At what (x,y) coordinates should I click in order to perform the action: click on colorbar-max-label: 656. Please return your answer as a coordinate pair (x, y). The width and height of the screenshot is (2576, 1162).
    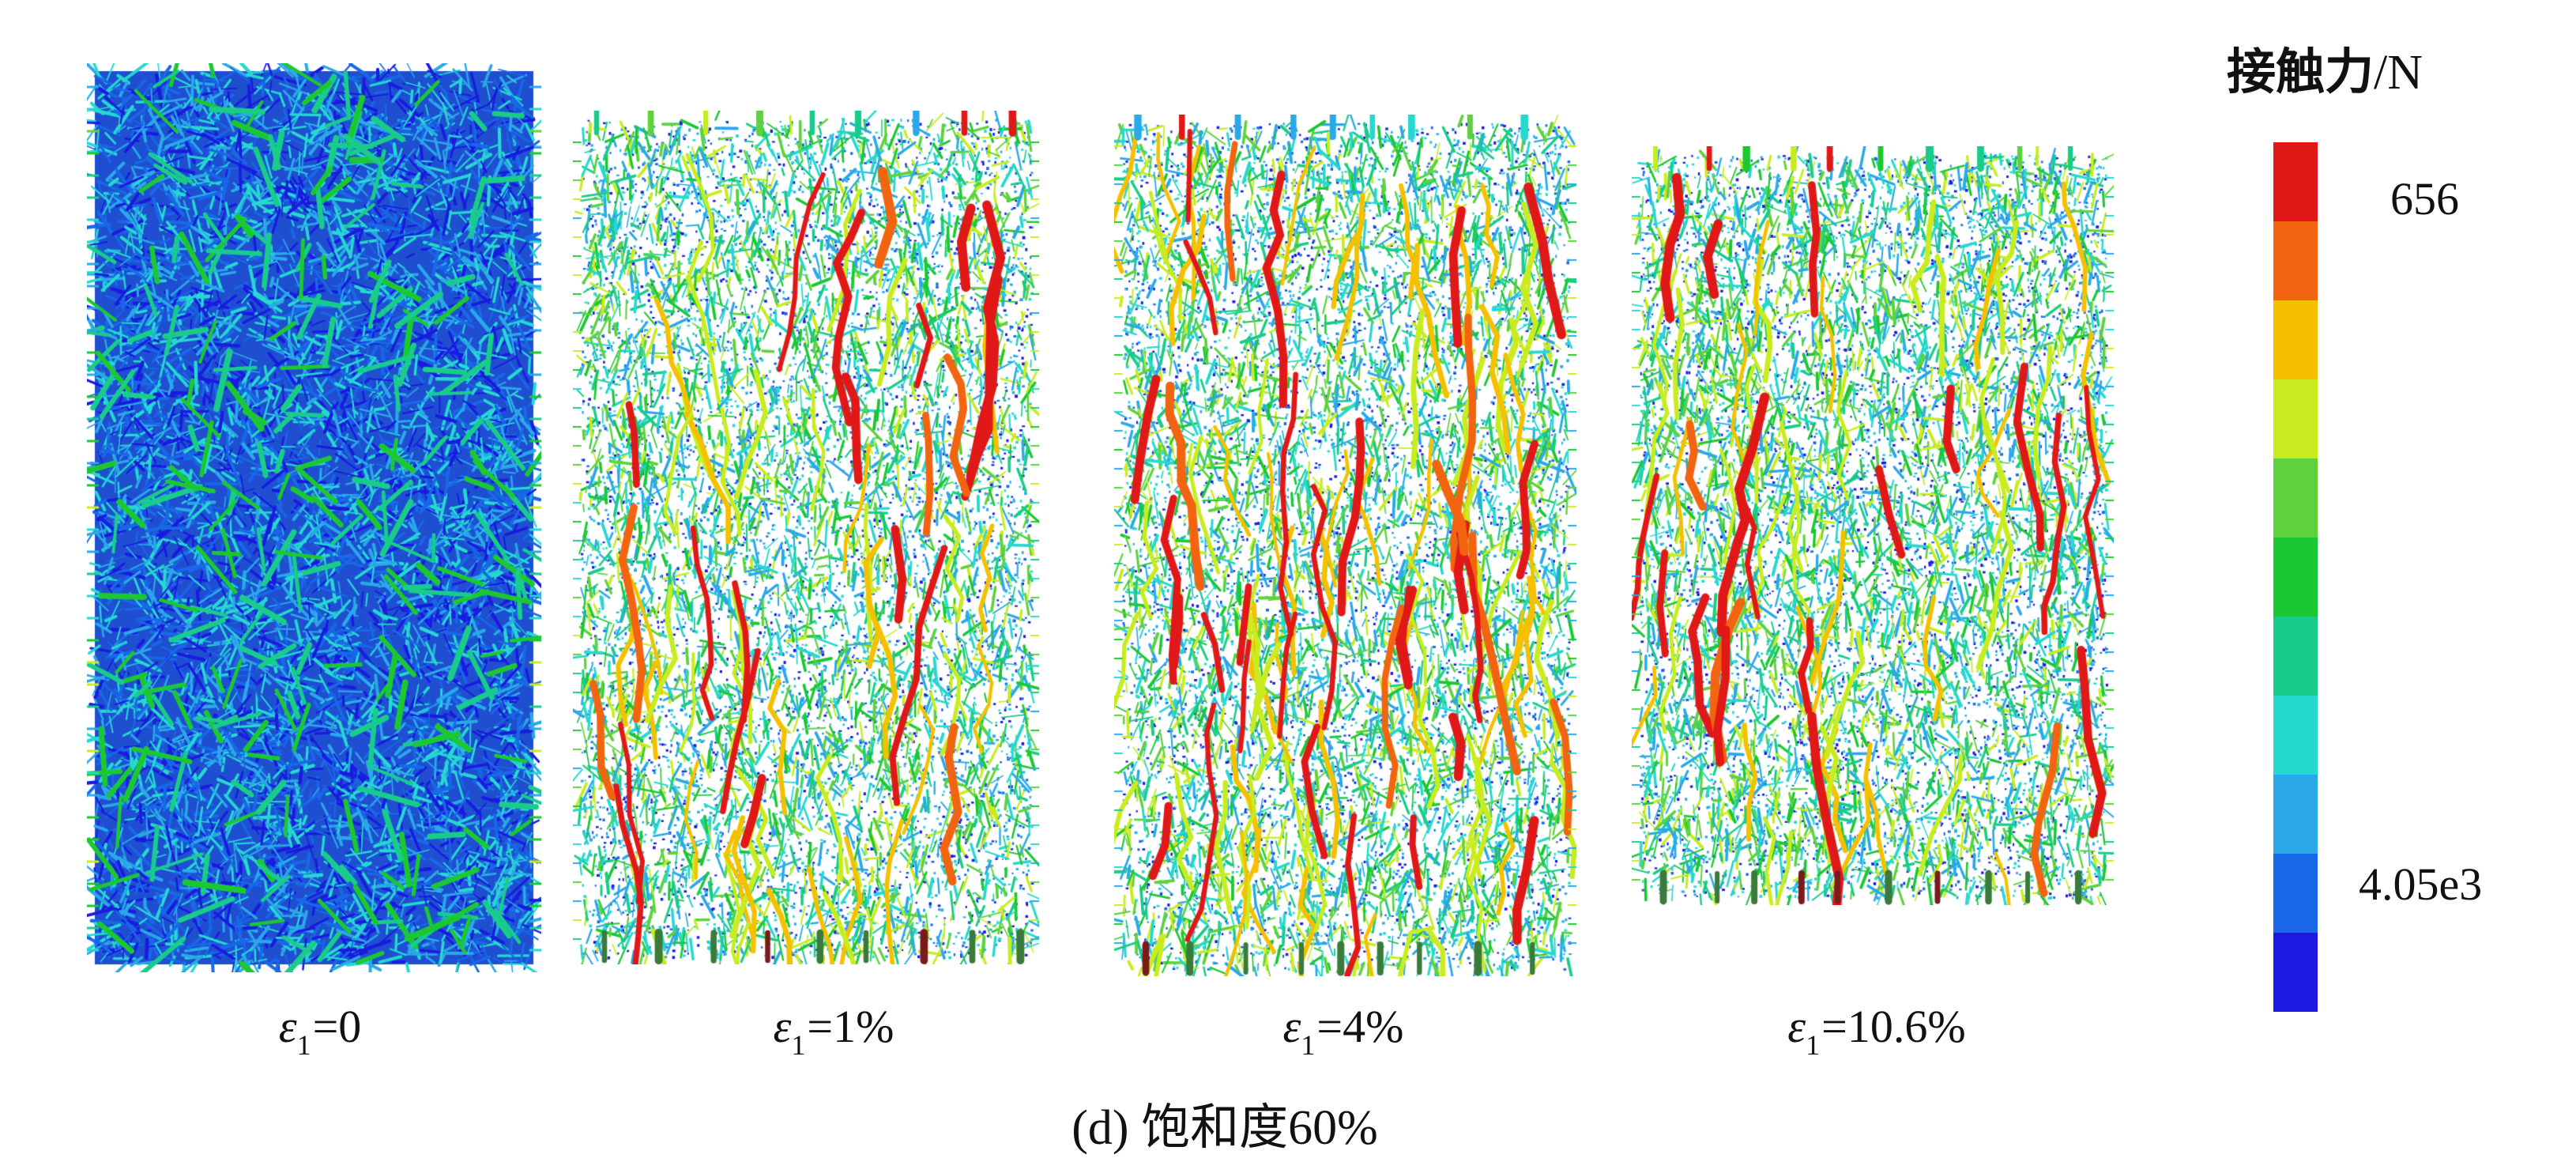
    Looking at the image, I should click on (2424, 198).